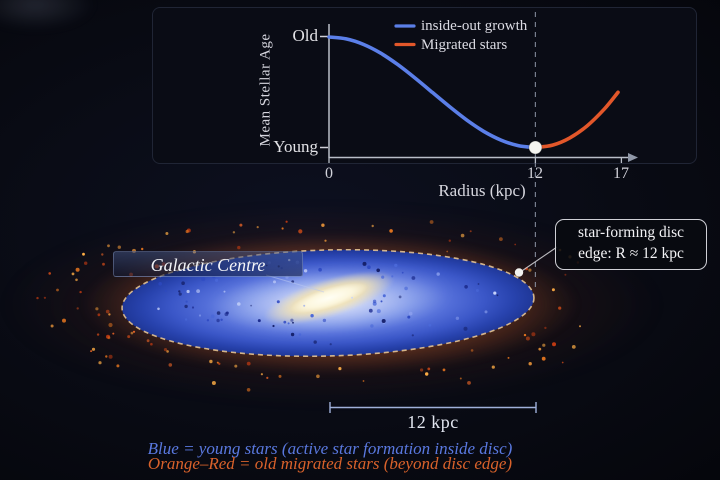 This screenshot has height=480, width=720. Describe the element at coordinates (482, 190) in the screenshot. I see `x-axis-label: Radius (kpc)` at that location.